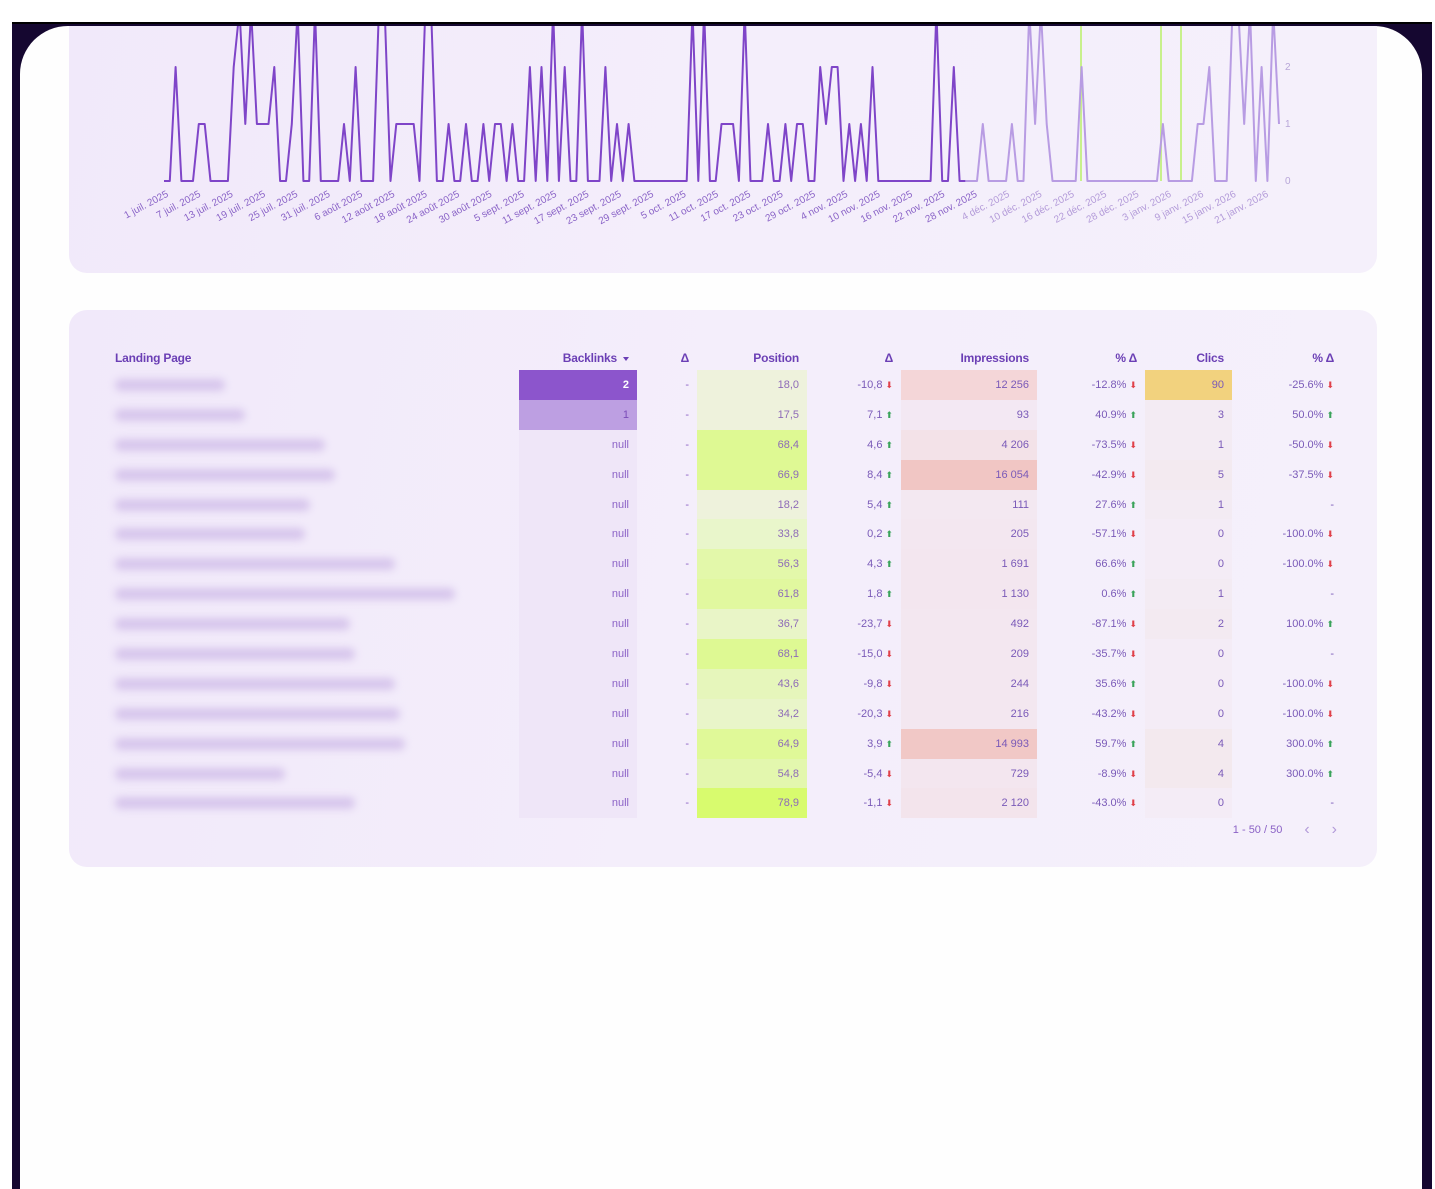 The height and width of the screenshot is (1189, 1435). What do you see at coordinates (724, 713) in the screenshot?
I see `table-row: null -34,2 -20,3 ⬇ 216 -43.2% ⬇ 0 -100.0% ⬇` at bounding box center [724, 713].